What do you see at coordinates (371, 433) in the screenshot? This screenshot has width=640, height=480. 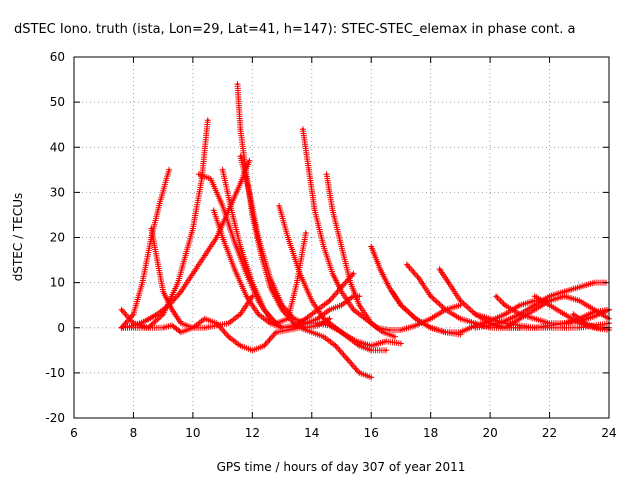 I see `x-tick-label: 16` at bounding box center [371, 433].